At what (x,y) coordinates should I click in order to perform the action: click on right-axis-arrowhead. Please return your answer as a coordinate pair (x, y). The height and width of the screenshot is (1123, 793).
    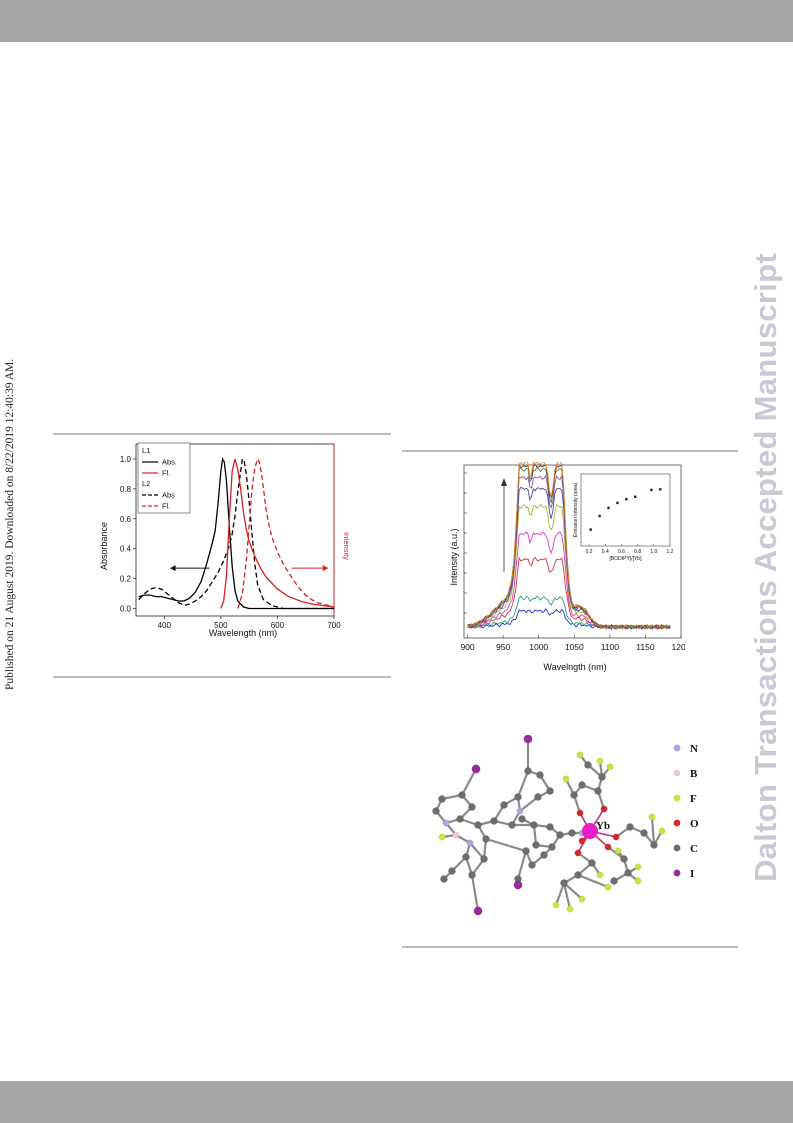
    Looking at the image, I should click on (325, 568).